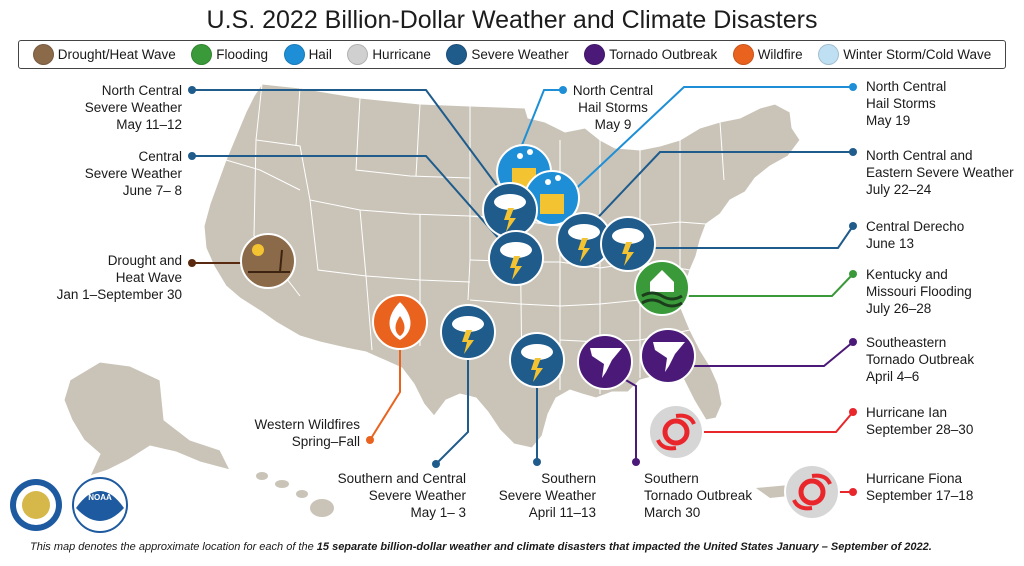  What do you see at coordinates (613, 107) in the screenshot?
I see `event-label: North Central Hail Storms May 9` at bounding box center [613, 107].